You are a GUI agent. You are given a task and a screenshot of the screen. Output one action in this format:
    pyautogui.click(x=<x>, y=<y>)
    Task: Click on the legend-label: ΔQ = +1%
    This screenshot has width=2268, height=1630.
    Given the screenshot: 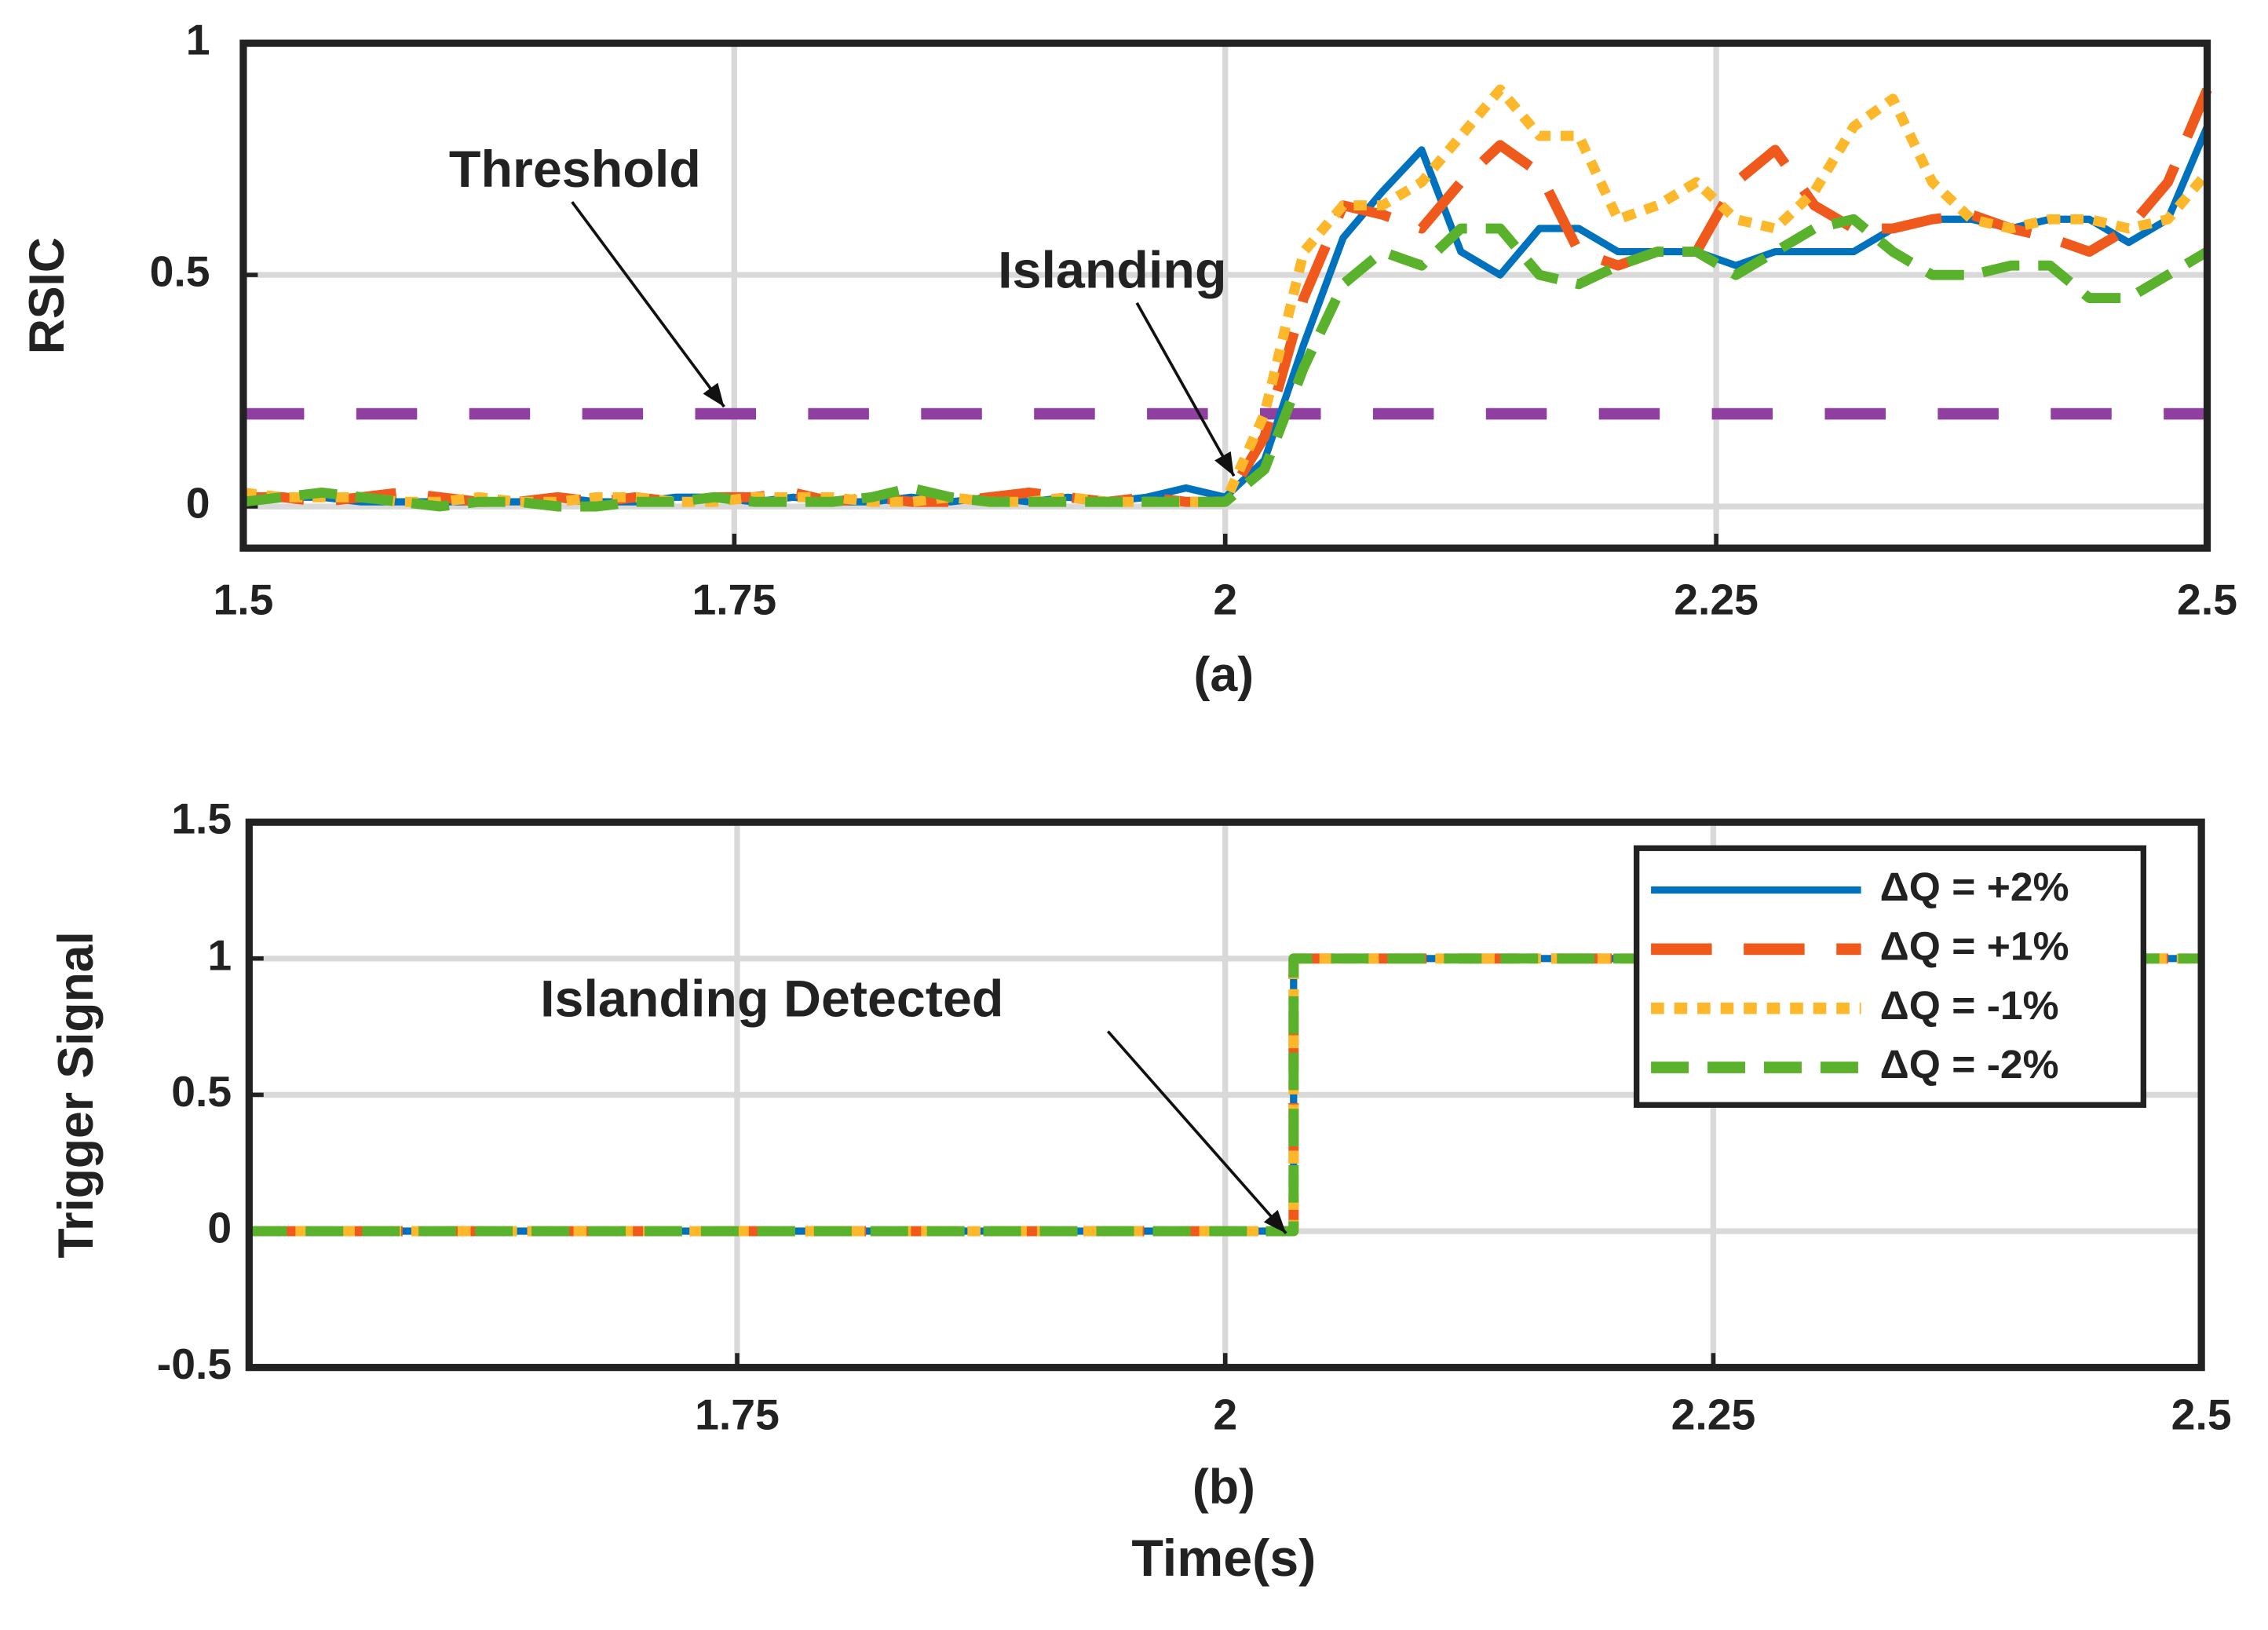 What is the action you would take?
    pyautogui.click(x=1974, y=946)
    